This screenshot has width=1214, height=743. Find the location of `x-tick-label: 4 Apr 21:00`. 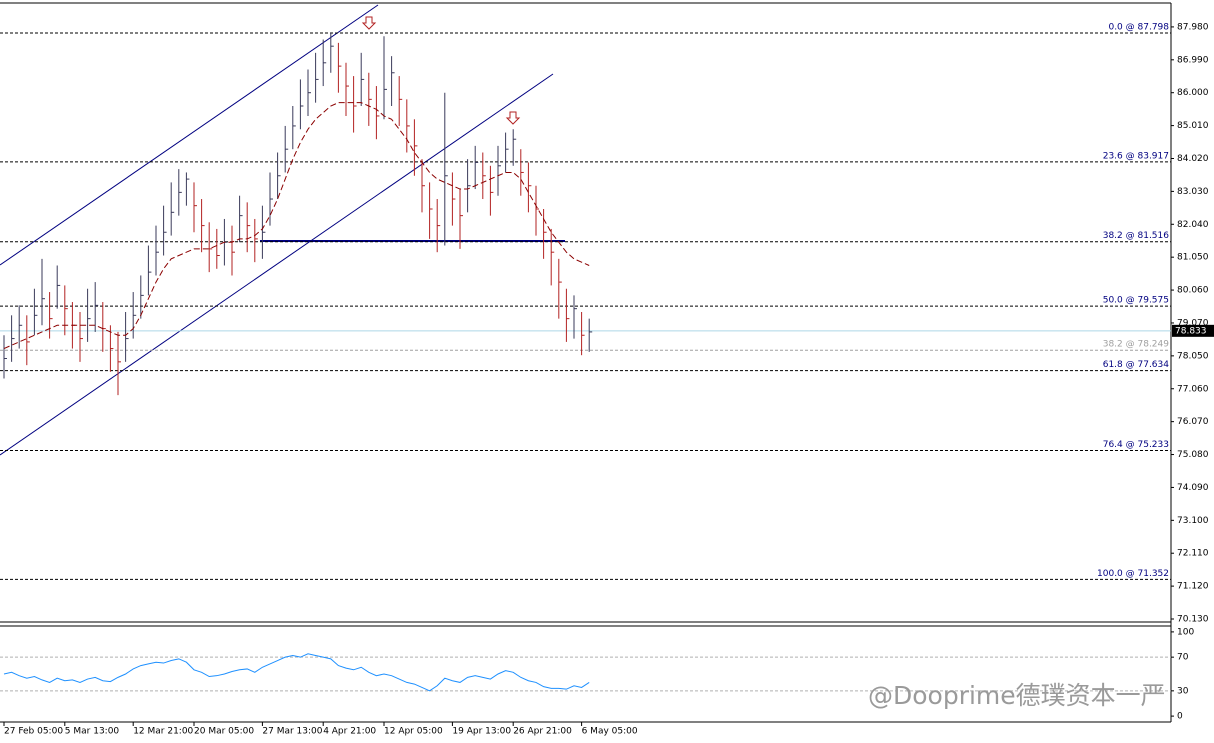

x-tick-label: 4 Apr 21:00 is located at coordinates (349, 732).